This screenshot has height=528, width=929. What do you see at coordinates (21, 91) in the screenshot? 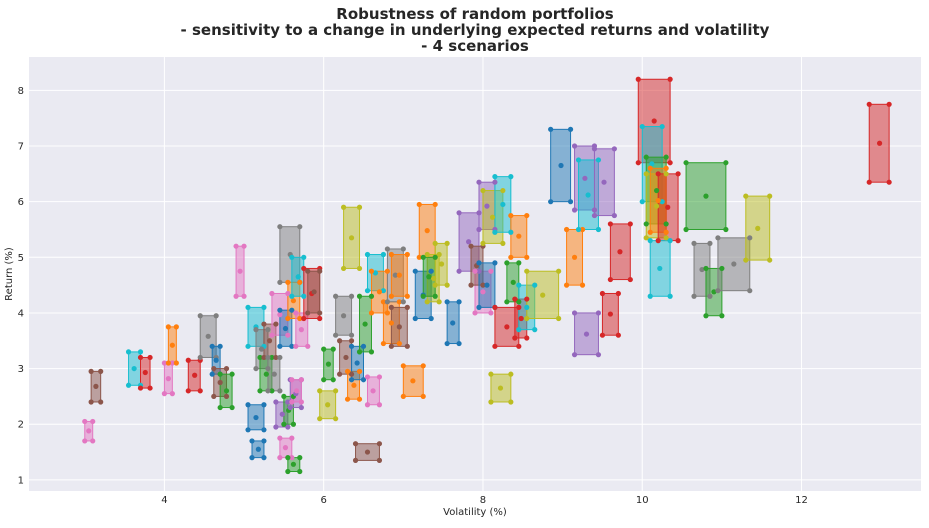
I see `y-tick-label: 8` at bounding box center [21, 91].